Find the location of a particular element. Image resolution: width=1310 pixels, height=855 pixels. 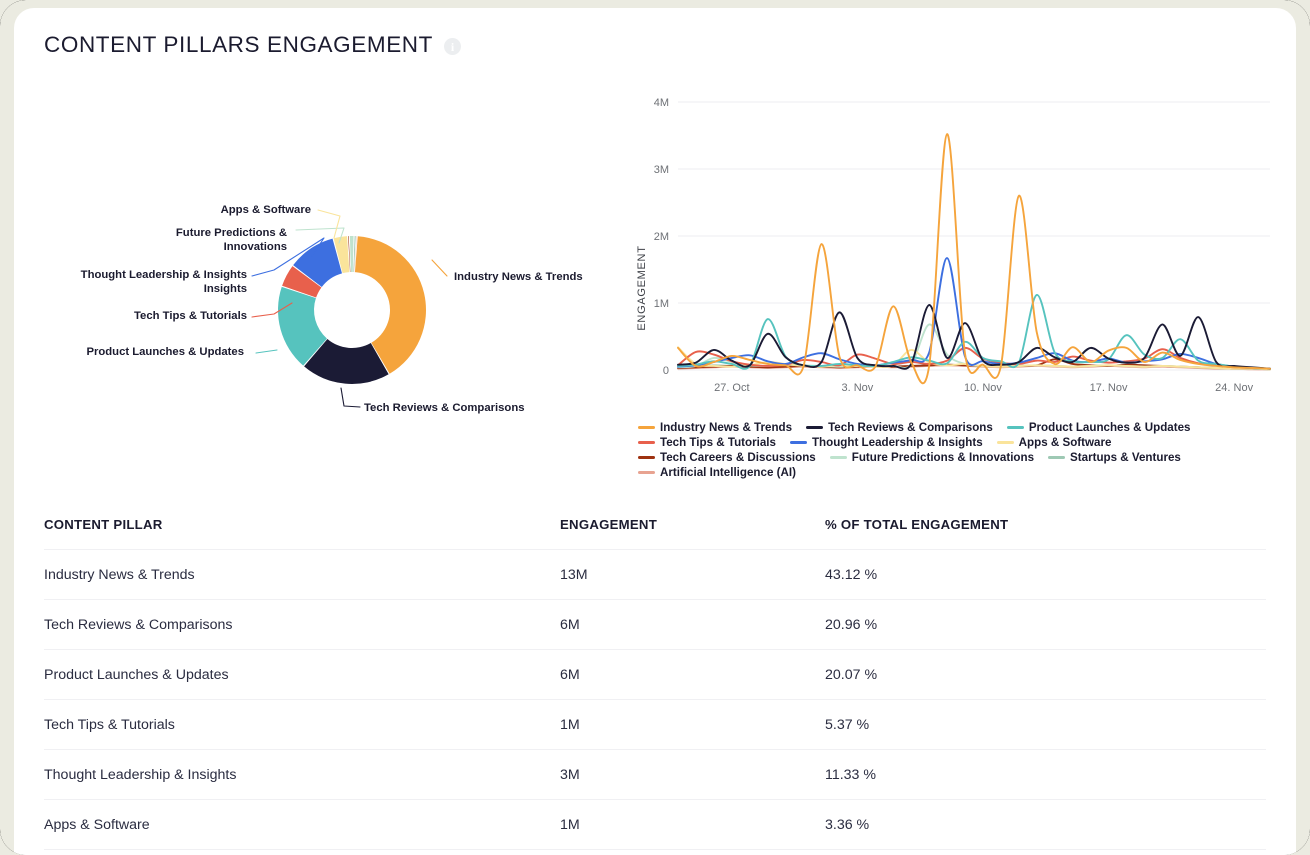

legend-item: Apps & Software is located at coordinates (1054, 442).